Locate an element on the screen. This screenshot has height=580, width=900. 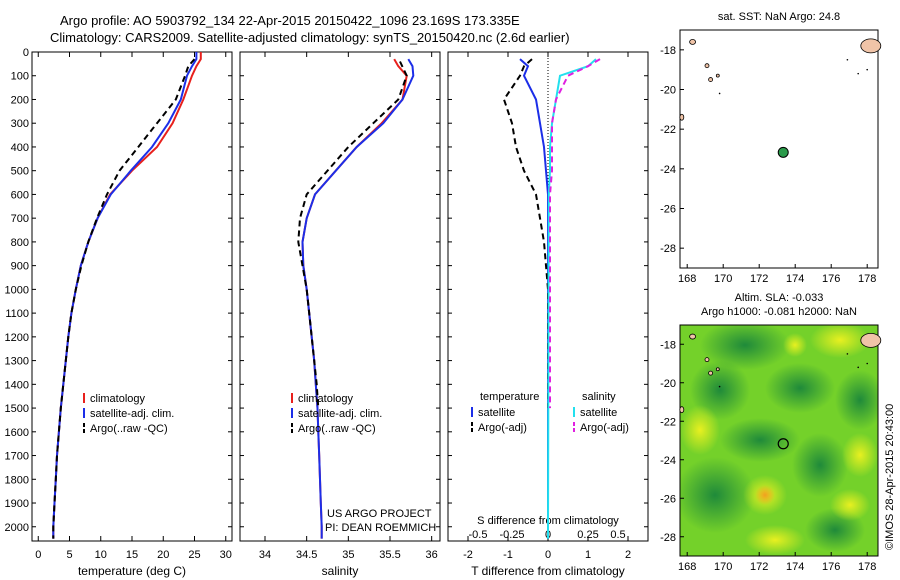
salinity-x-tick-label: 34 is located at coordinates (265, 555).